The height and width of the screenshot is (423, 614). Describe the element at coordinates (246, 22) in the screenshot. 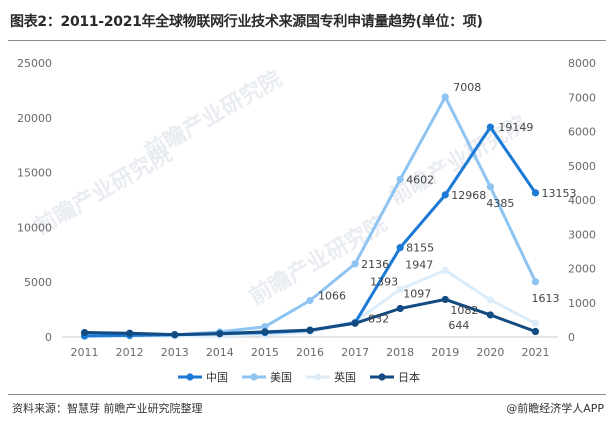

I see `chart-title: 图表2：2011-2021年全球物联网行业技术来源国专利申请量趋势(单位：项)` at that location.